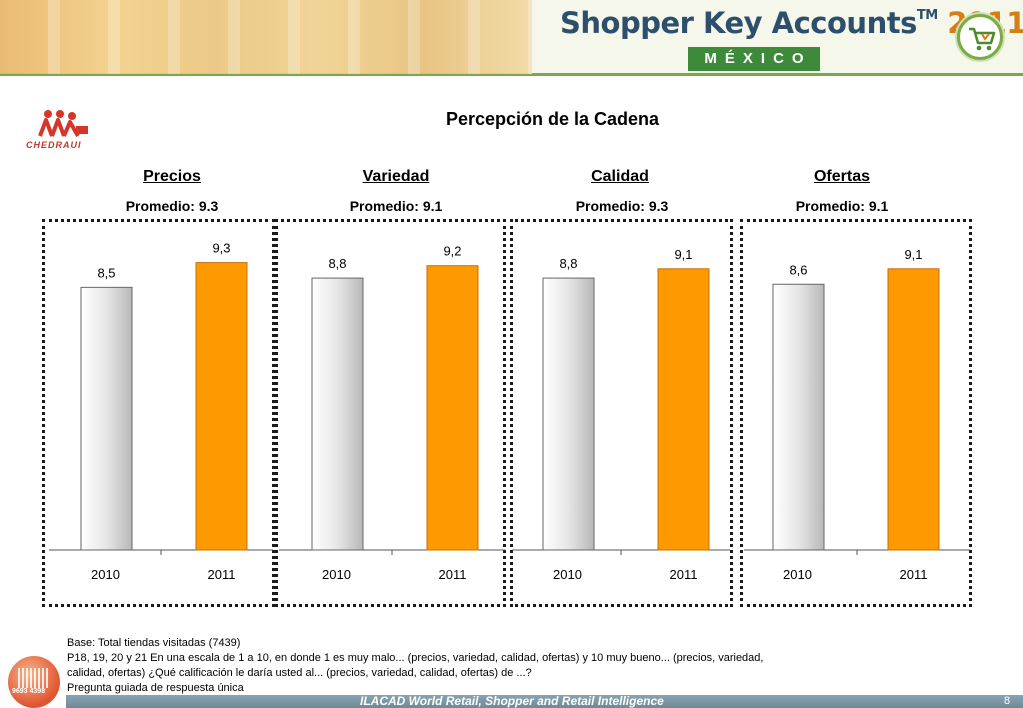  What do you see at coordinates (620, 176) in the screenshot?
I see `panel-label-calidad: Calidad` at bounding box center [620, 176].